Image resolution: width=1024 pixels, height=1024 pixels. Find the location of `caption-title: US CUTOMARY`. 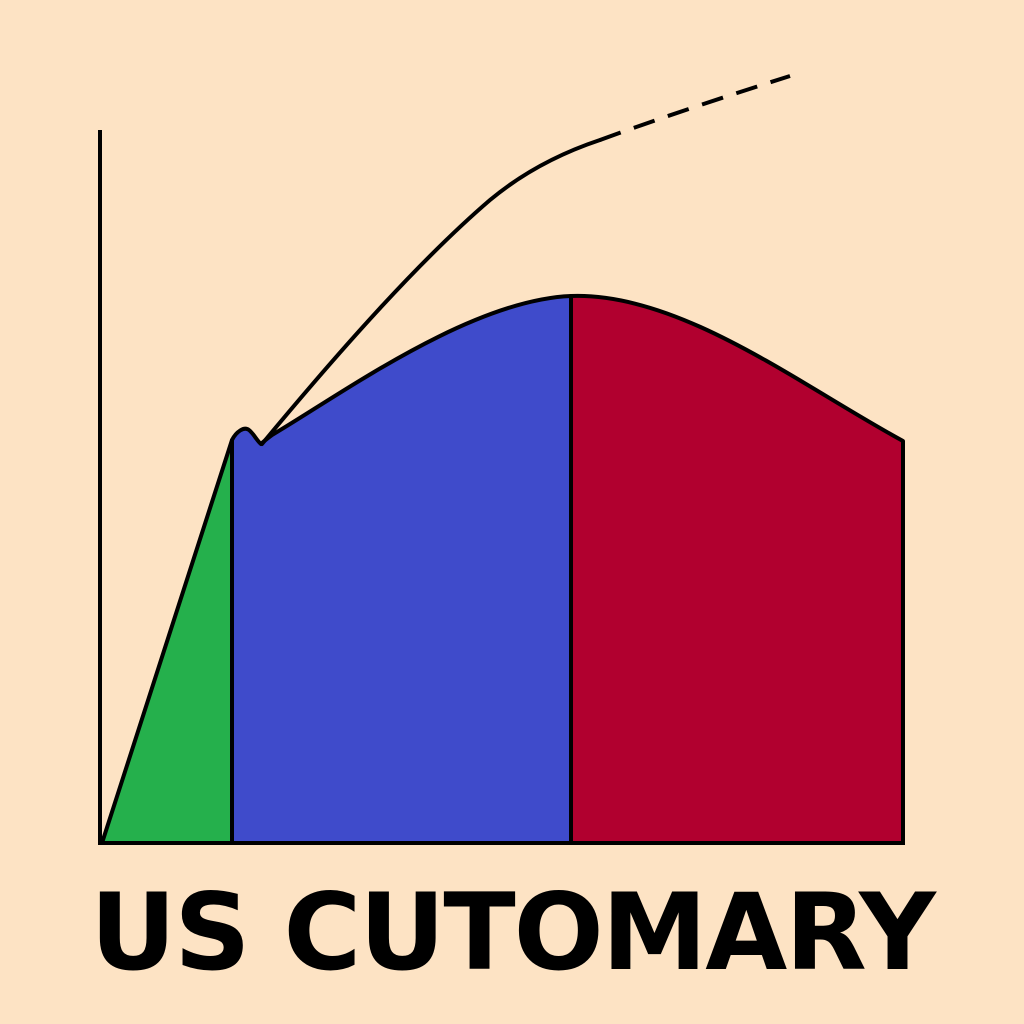

caption-title: US CUTOMARY is located at coordinates (513, 932).